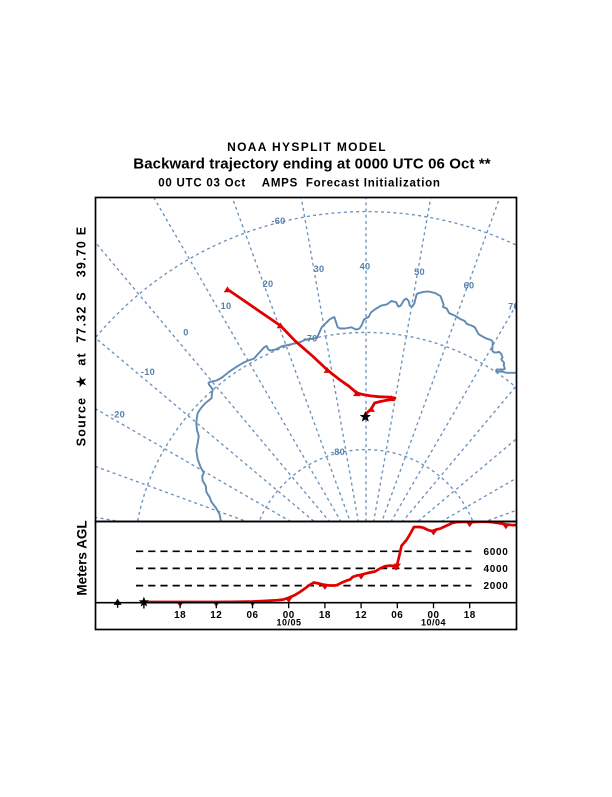 The image size is (612, 797). Describe the element at coordinates (495, 569) in the screenshot. I see `svg-text: 4000` at that location.